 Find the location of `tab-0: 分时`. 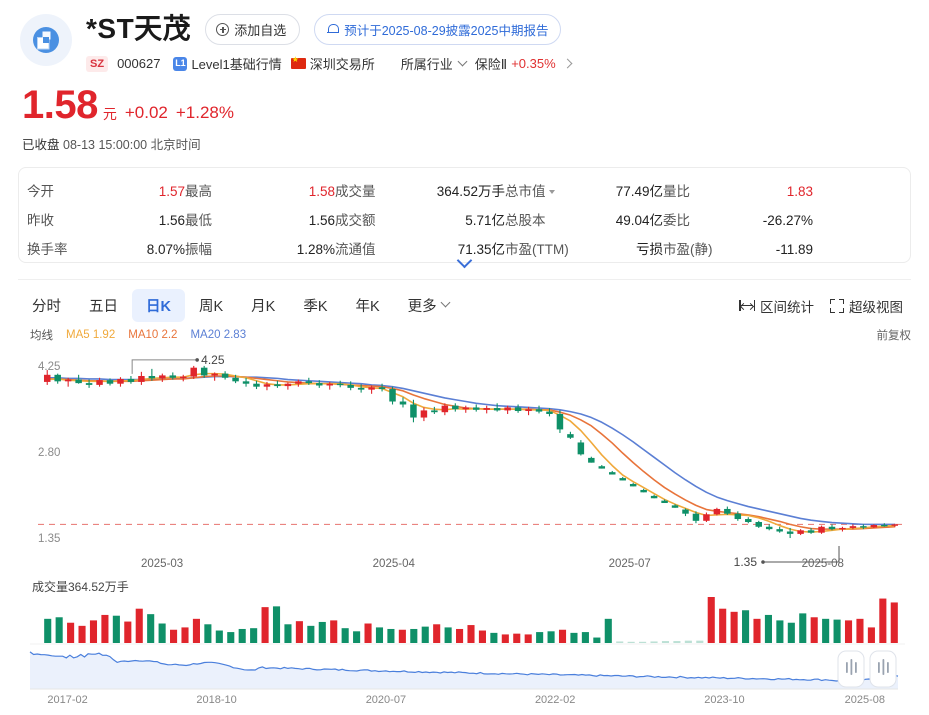

tab-0: 分时 is located at coordinates (46, 305).